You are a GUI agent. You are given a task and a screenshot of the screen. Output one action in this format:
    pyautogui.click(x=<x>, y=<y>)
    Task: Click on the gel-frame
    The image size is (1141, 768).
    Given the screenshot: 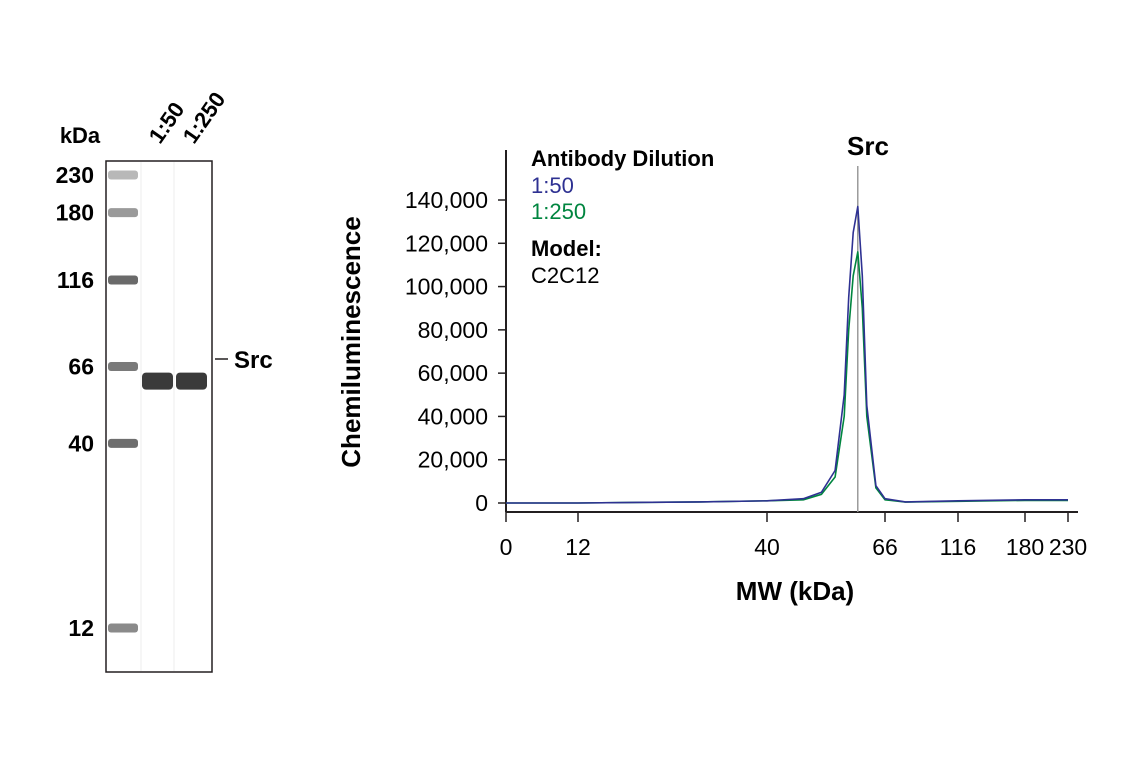 What is the action you would take?
    pyautogui.click(x=159, y=416)
    